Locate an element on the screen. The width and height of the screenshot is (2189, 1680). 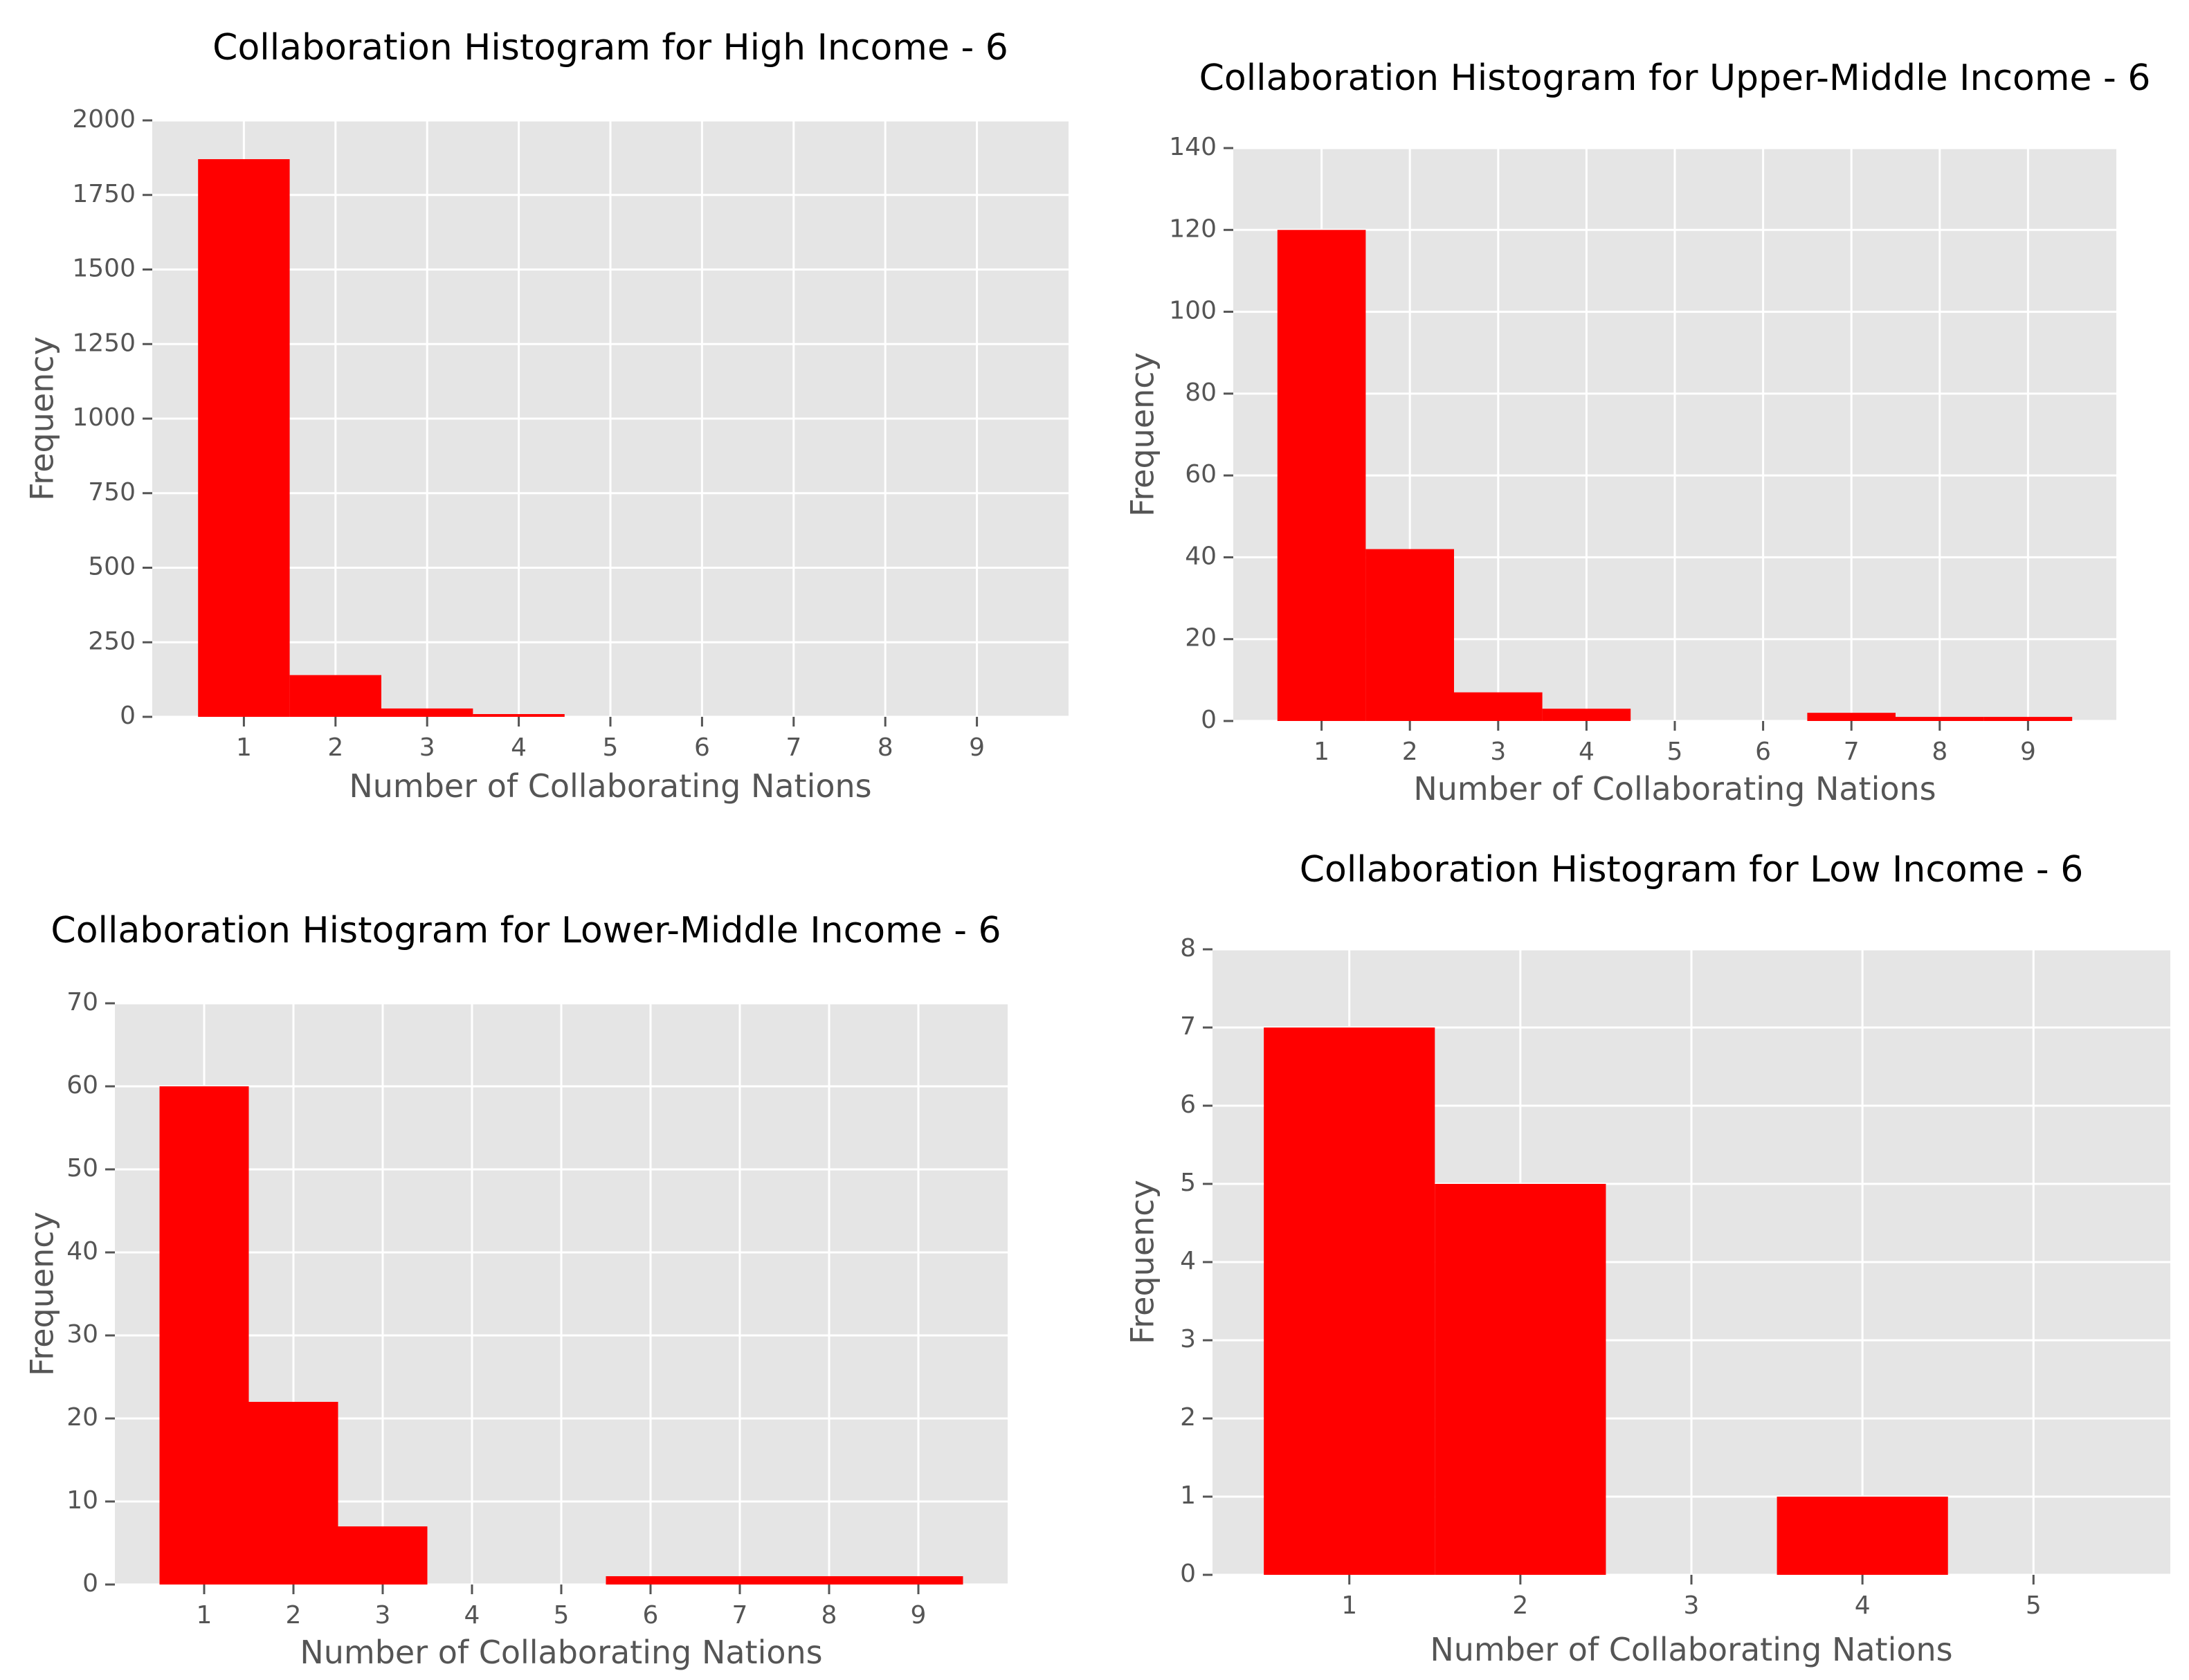
y-tick-label: 10 is located at coordinates (82, 1500).